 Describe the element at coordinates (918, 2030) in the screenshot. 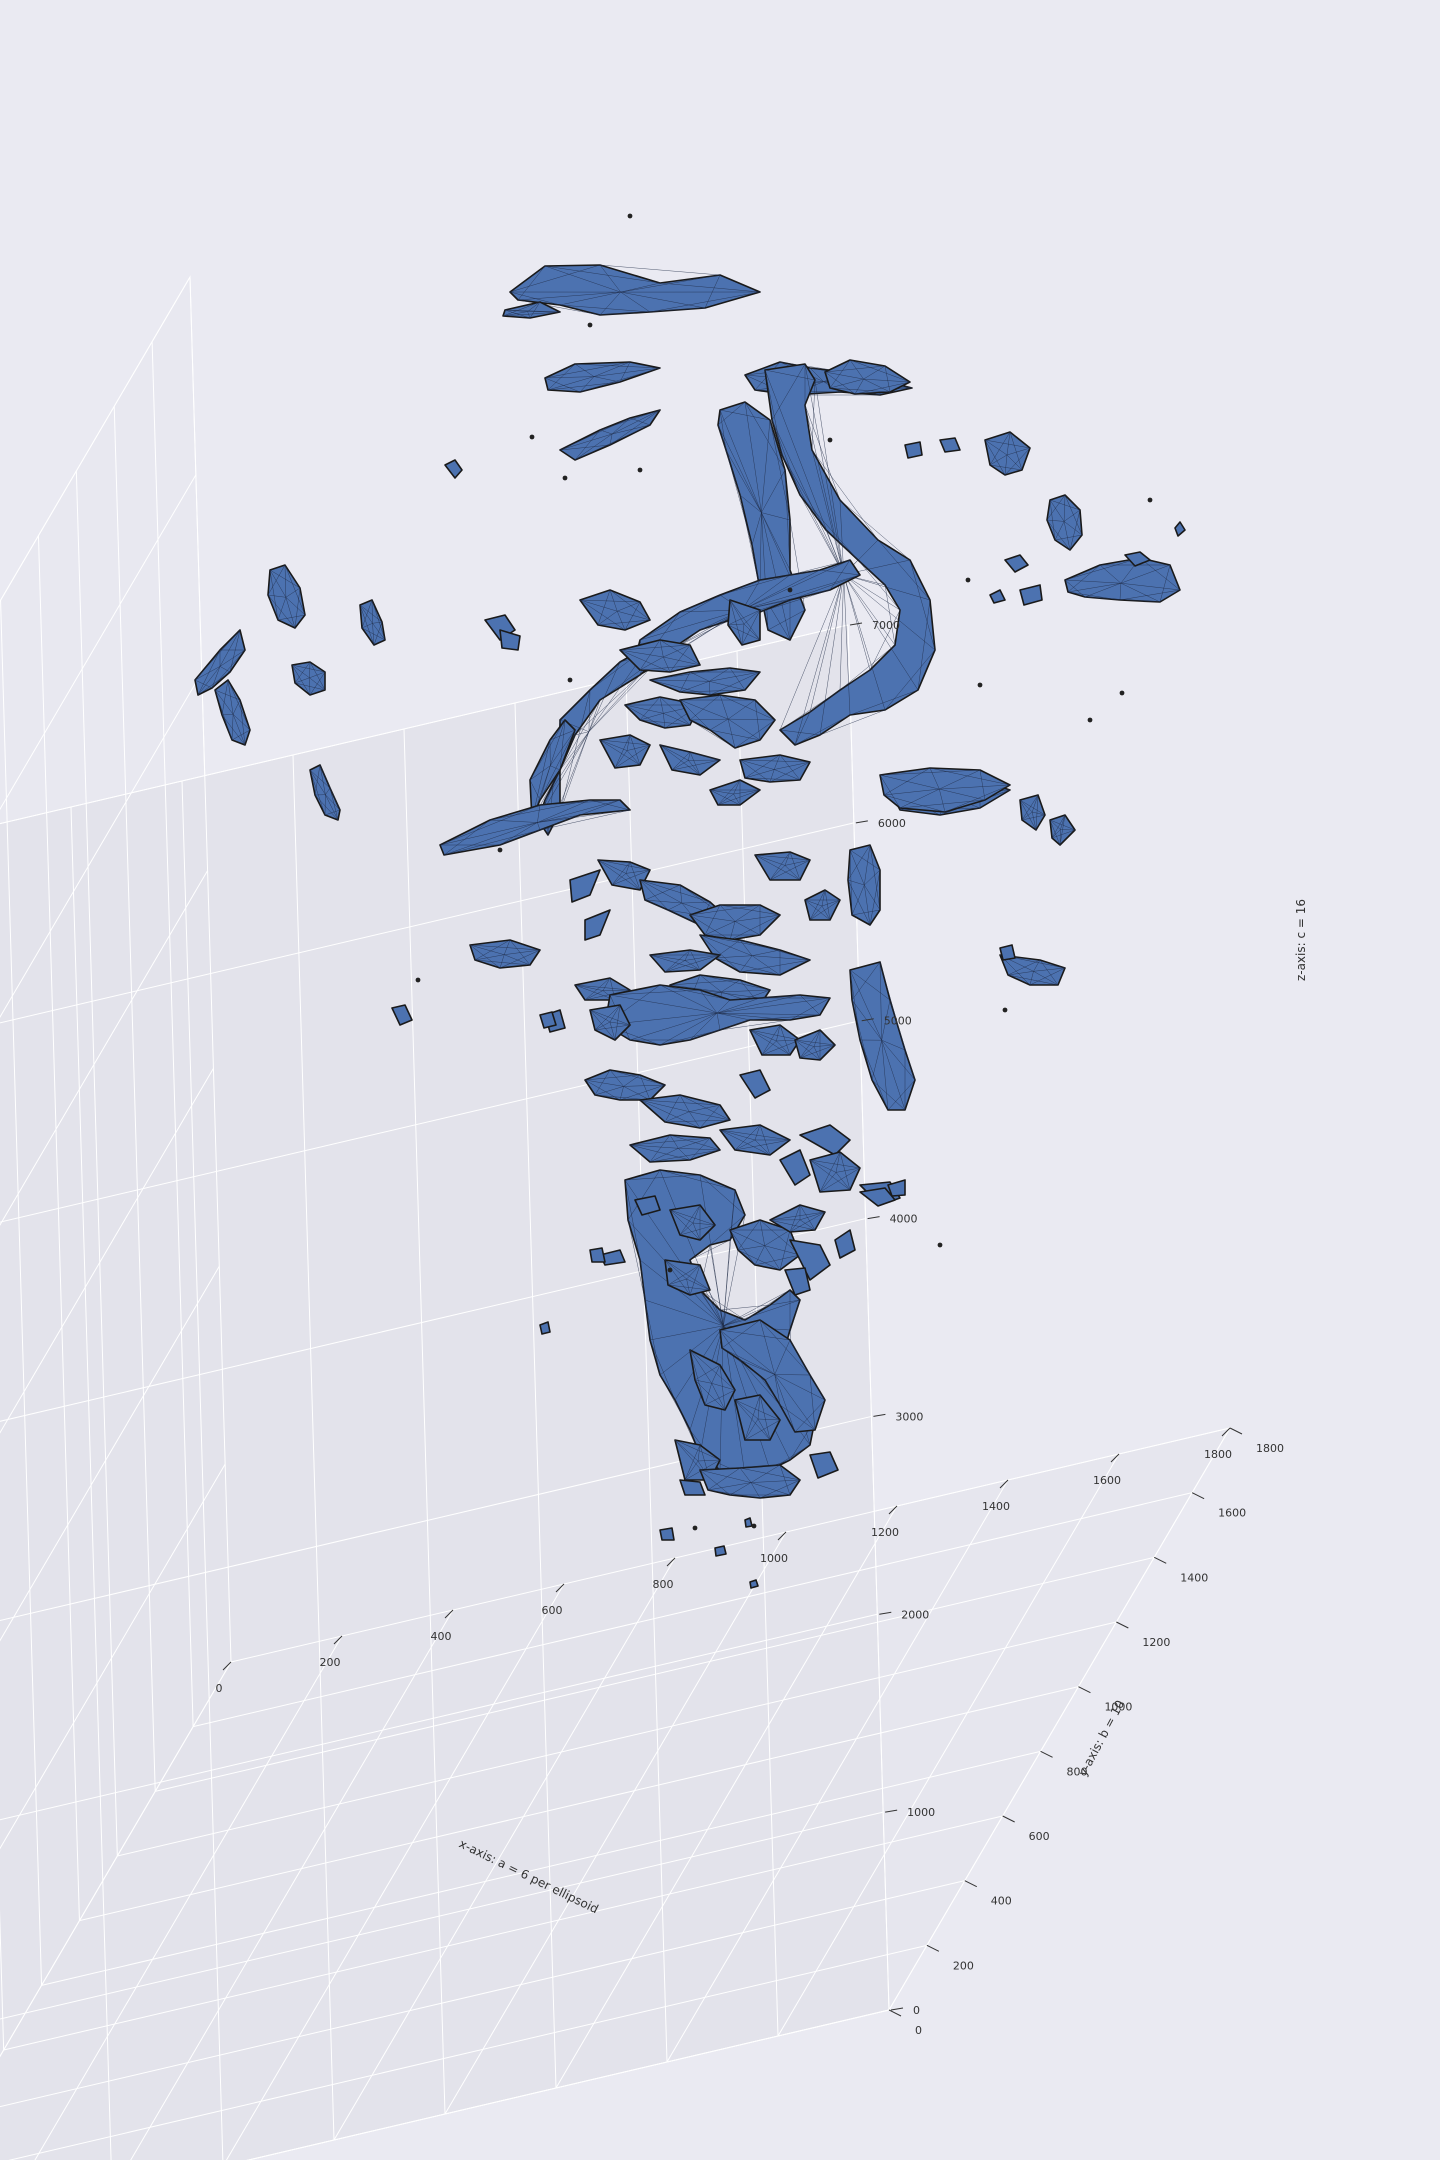

I see `y-tick-label: 0` at that location.